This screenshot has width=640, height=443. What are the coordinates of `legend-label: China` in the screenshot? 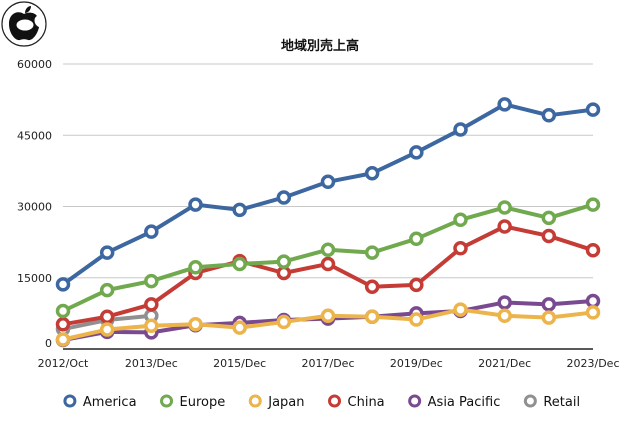 It's located at (366, 402).